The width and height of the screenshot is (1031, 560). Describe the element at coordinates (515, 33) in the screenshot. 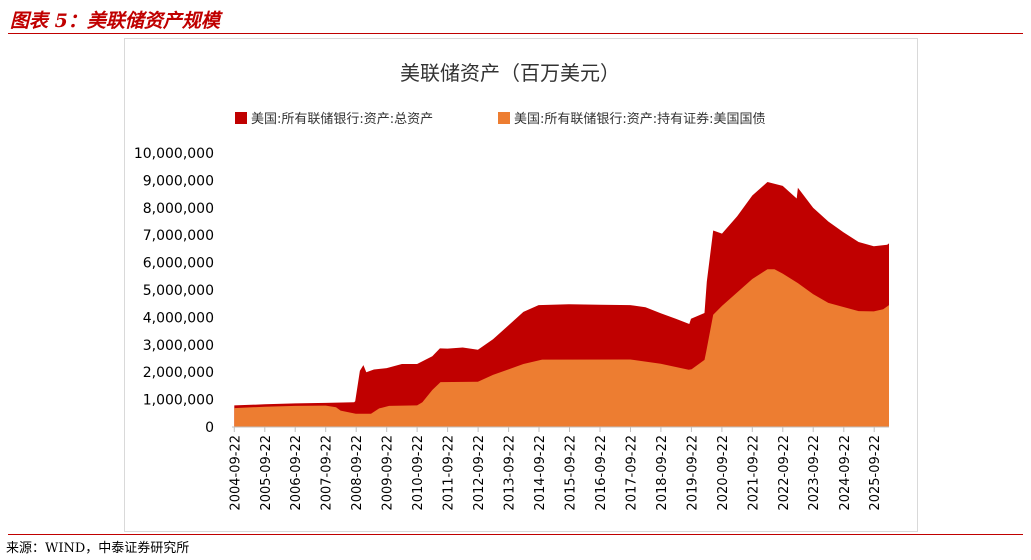

I see `title-divider` at that location.